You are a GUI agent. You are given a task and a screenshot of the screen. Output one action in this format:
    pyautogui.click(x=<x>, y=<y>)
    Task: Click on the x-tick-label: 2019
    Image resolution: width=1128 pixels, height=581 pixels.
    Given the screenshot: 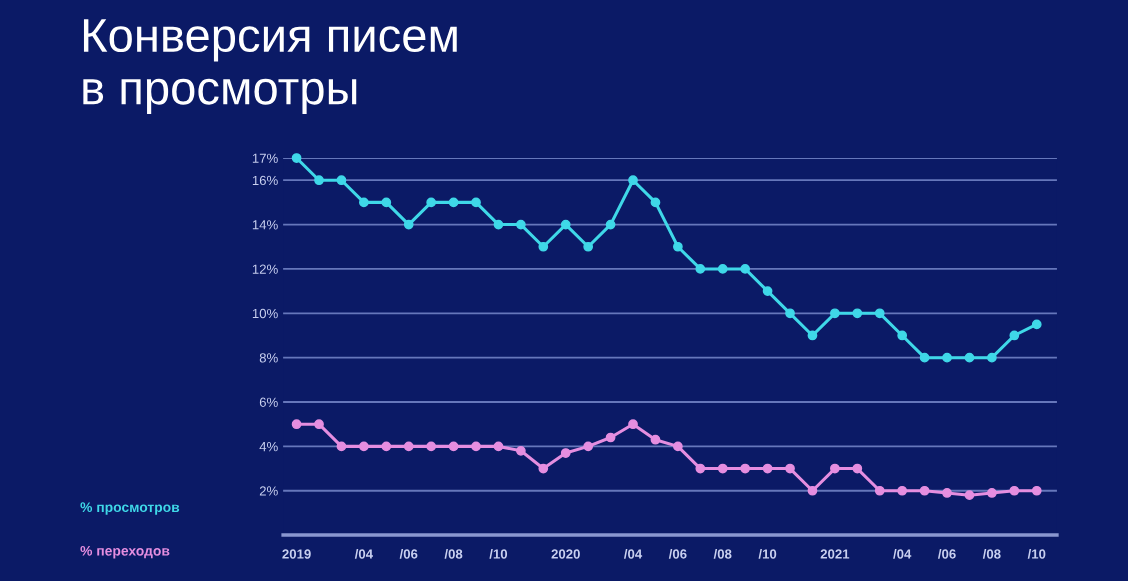 What is the action you would take?
    pyautogui.click(x=296, y=554)
    